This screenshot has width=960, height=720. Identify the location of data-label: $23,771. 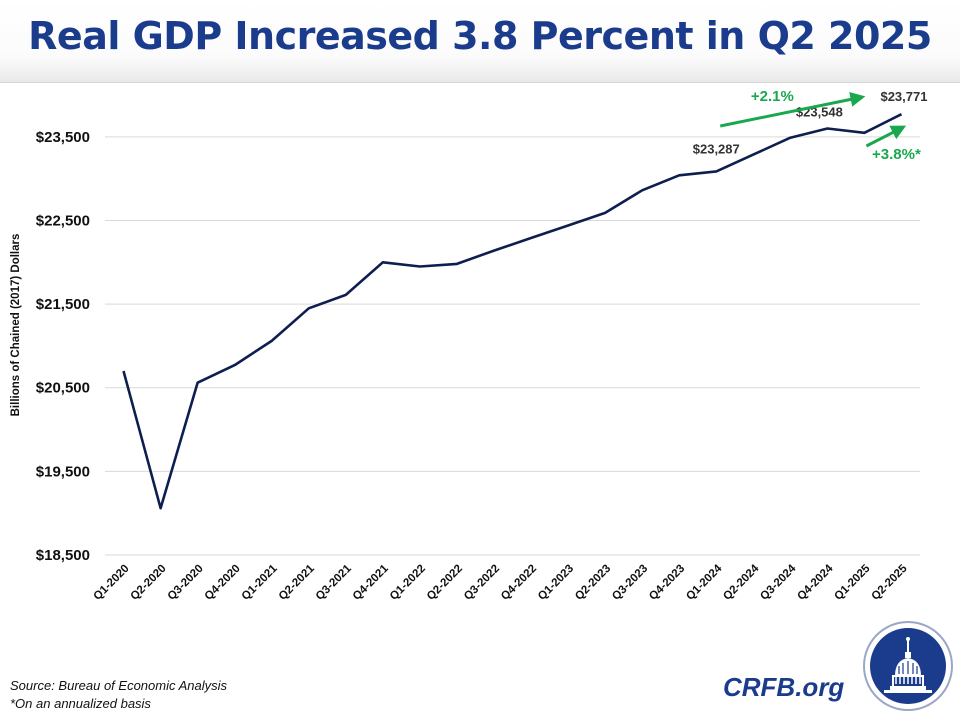
(903, 96).